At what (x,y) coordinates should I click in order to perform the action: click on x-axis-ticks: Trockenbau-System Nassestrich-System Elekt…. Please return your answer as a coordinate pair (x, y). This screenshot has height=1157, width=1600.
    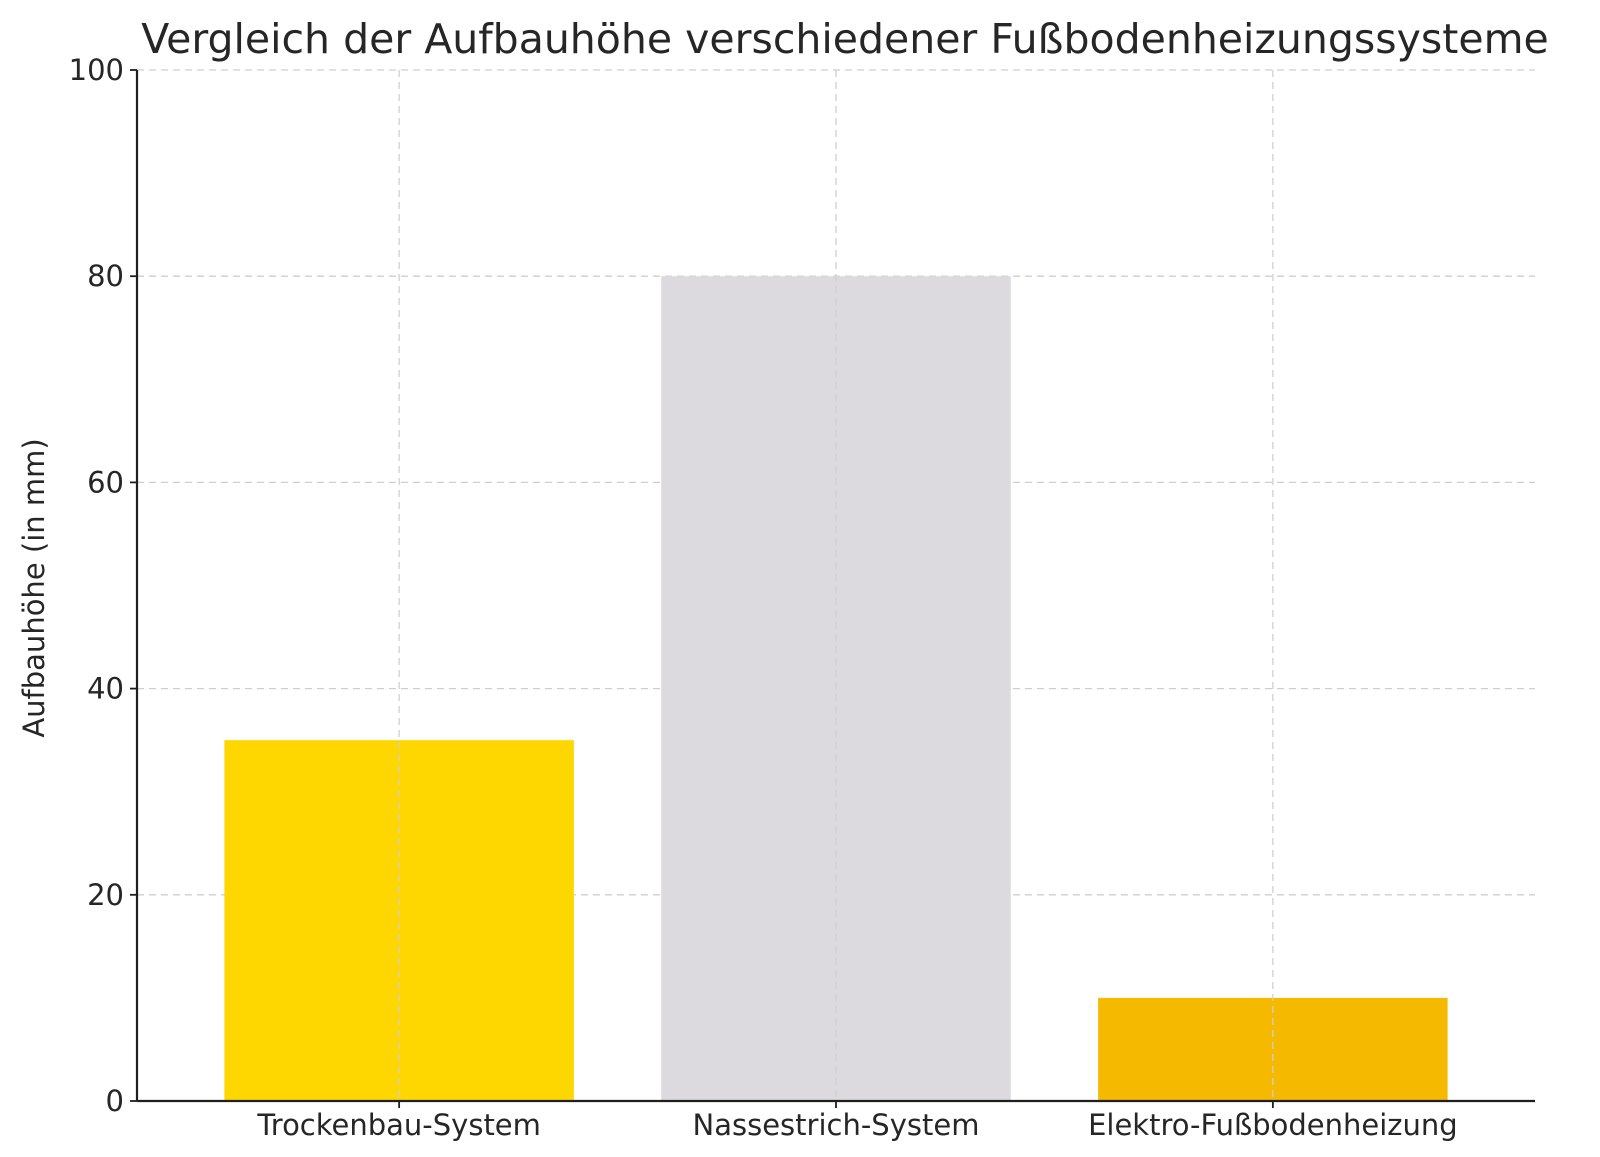
    Looking at the image, I should click on (857, 1121).